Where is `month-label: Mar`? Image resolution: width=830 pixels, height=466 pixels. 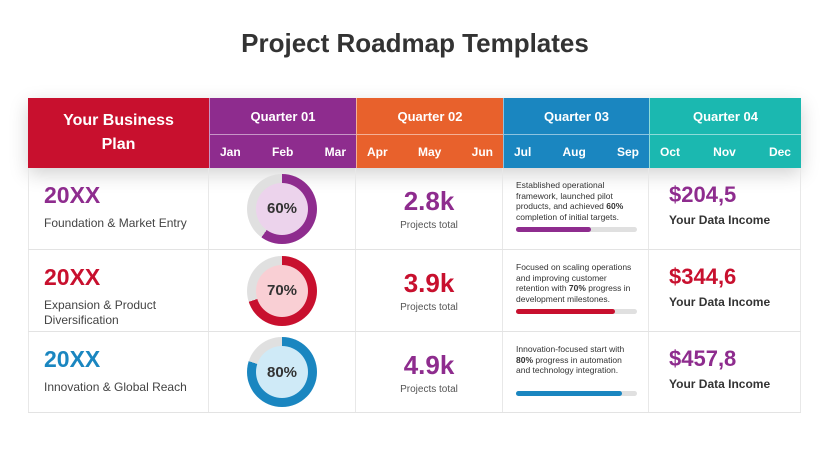
month-label: Mar is located at coordinates (335, 151).